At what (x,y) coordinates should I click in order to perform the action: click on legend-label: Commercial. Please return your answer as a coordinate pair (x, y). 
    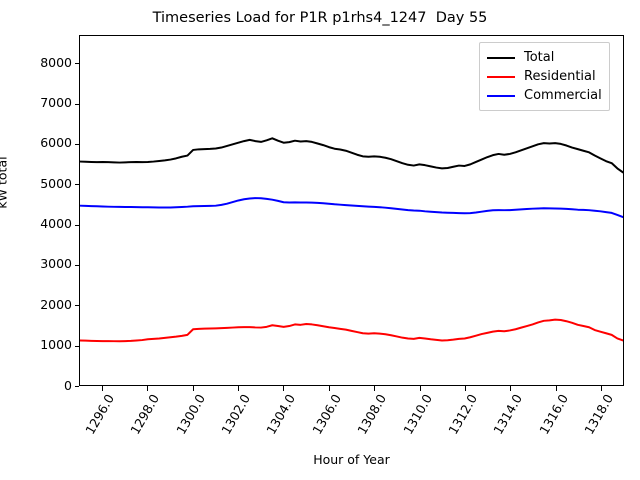
    Looking at the image, I should click on (563, 95).